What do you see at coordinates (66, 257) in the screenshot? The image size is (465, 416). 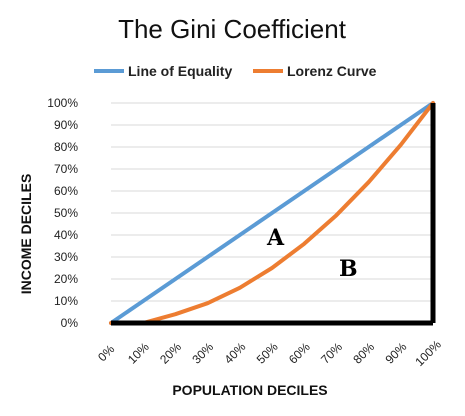 I see `y-tick-label-3: 30%` at bounding box center [66, 257].